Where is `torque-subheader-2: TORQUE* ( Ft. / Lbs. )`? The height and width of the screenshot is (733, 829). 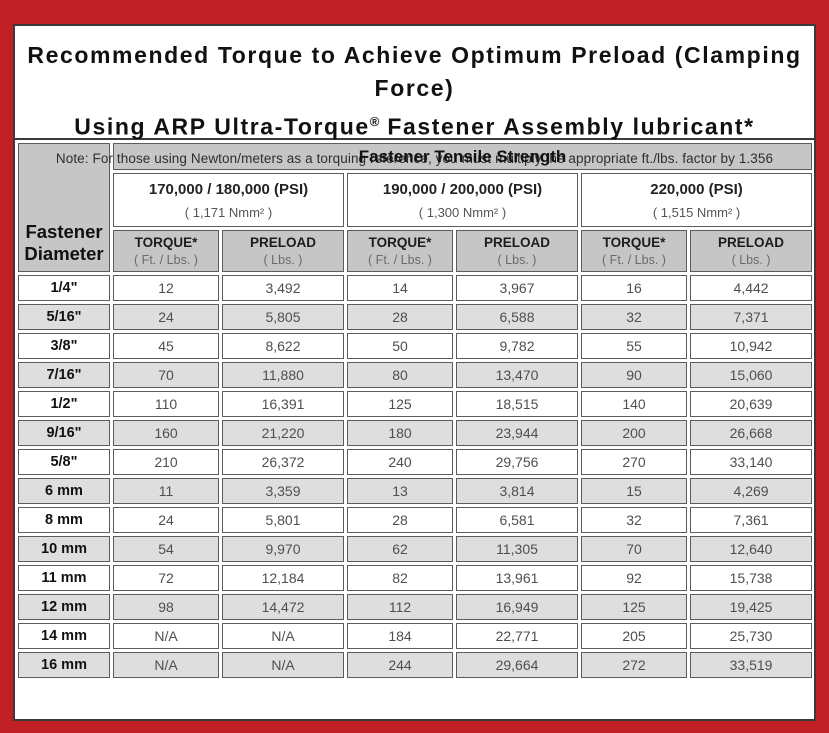 torque-subheader-2: TORQUE* ( Ft. / Lbs. ) is located at coordinates (400, 251).